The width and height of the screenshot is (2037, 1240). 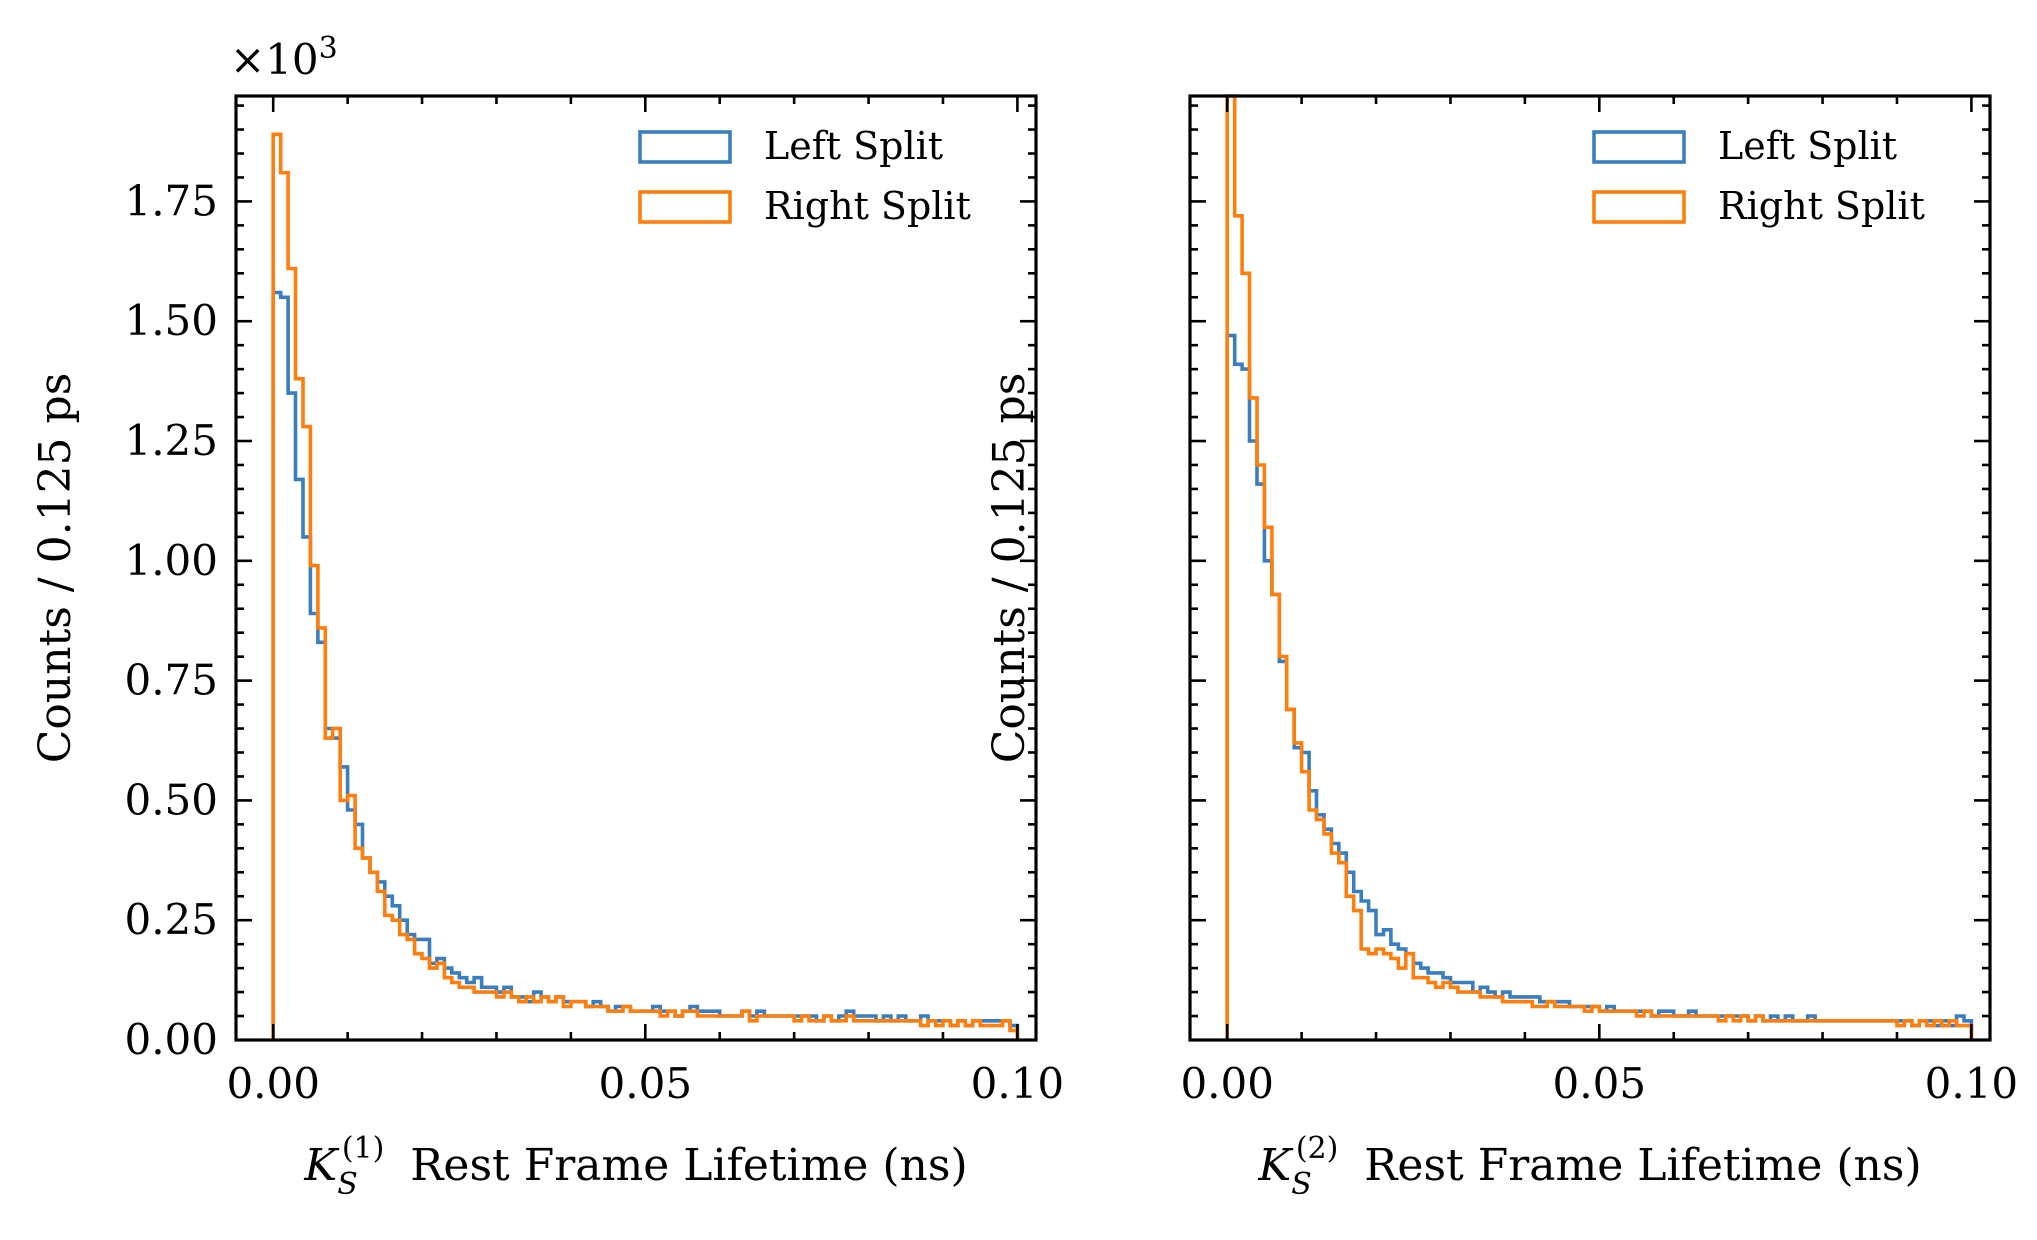 I want to click on y-tick-label: 0.25, so click(x=171, y=919).